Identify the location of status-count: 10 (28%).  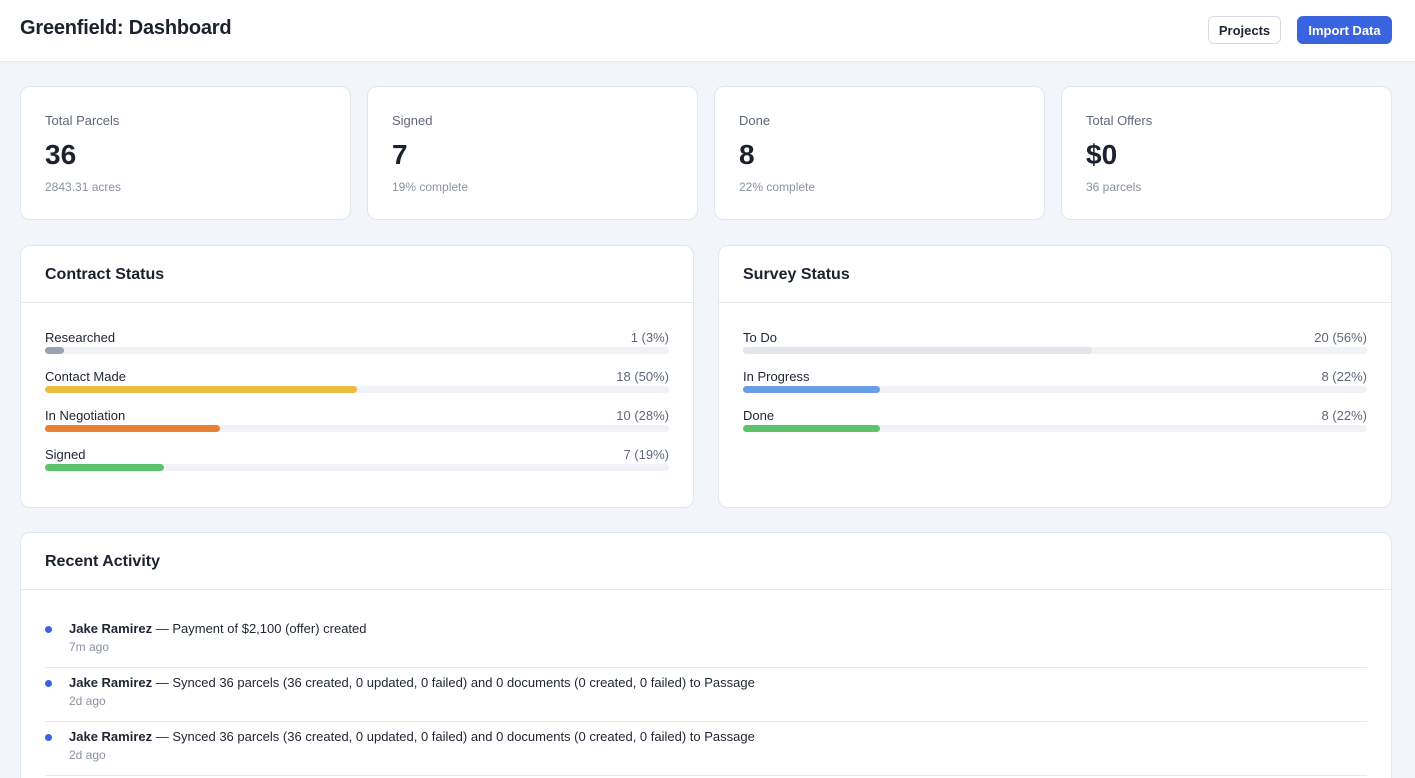
(642, 415).